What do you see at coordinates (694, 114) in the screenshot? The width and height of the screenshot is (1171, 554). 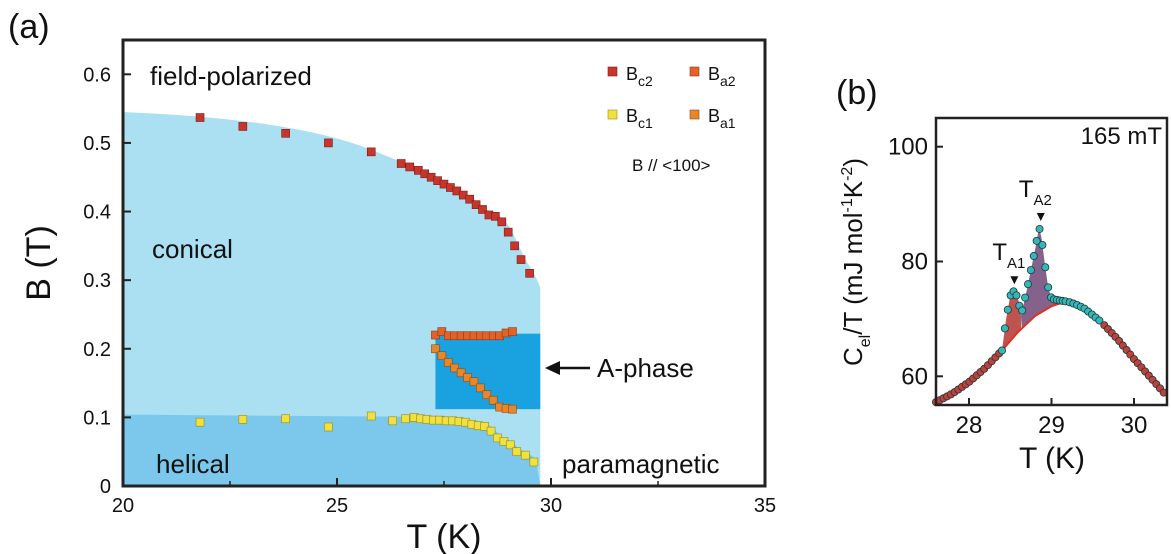 I see `legend-marker-ba1` at bounding box center [694, 114].